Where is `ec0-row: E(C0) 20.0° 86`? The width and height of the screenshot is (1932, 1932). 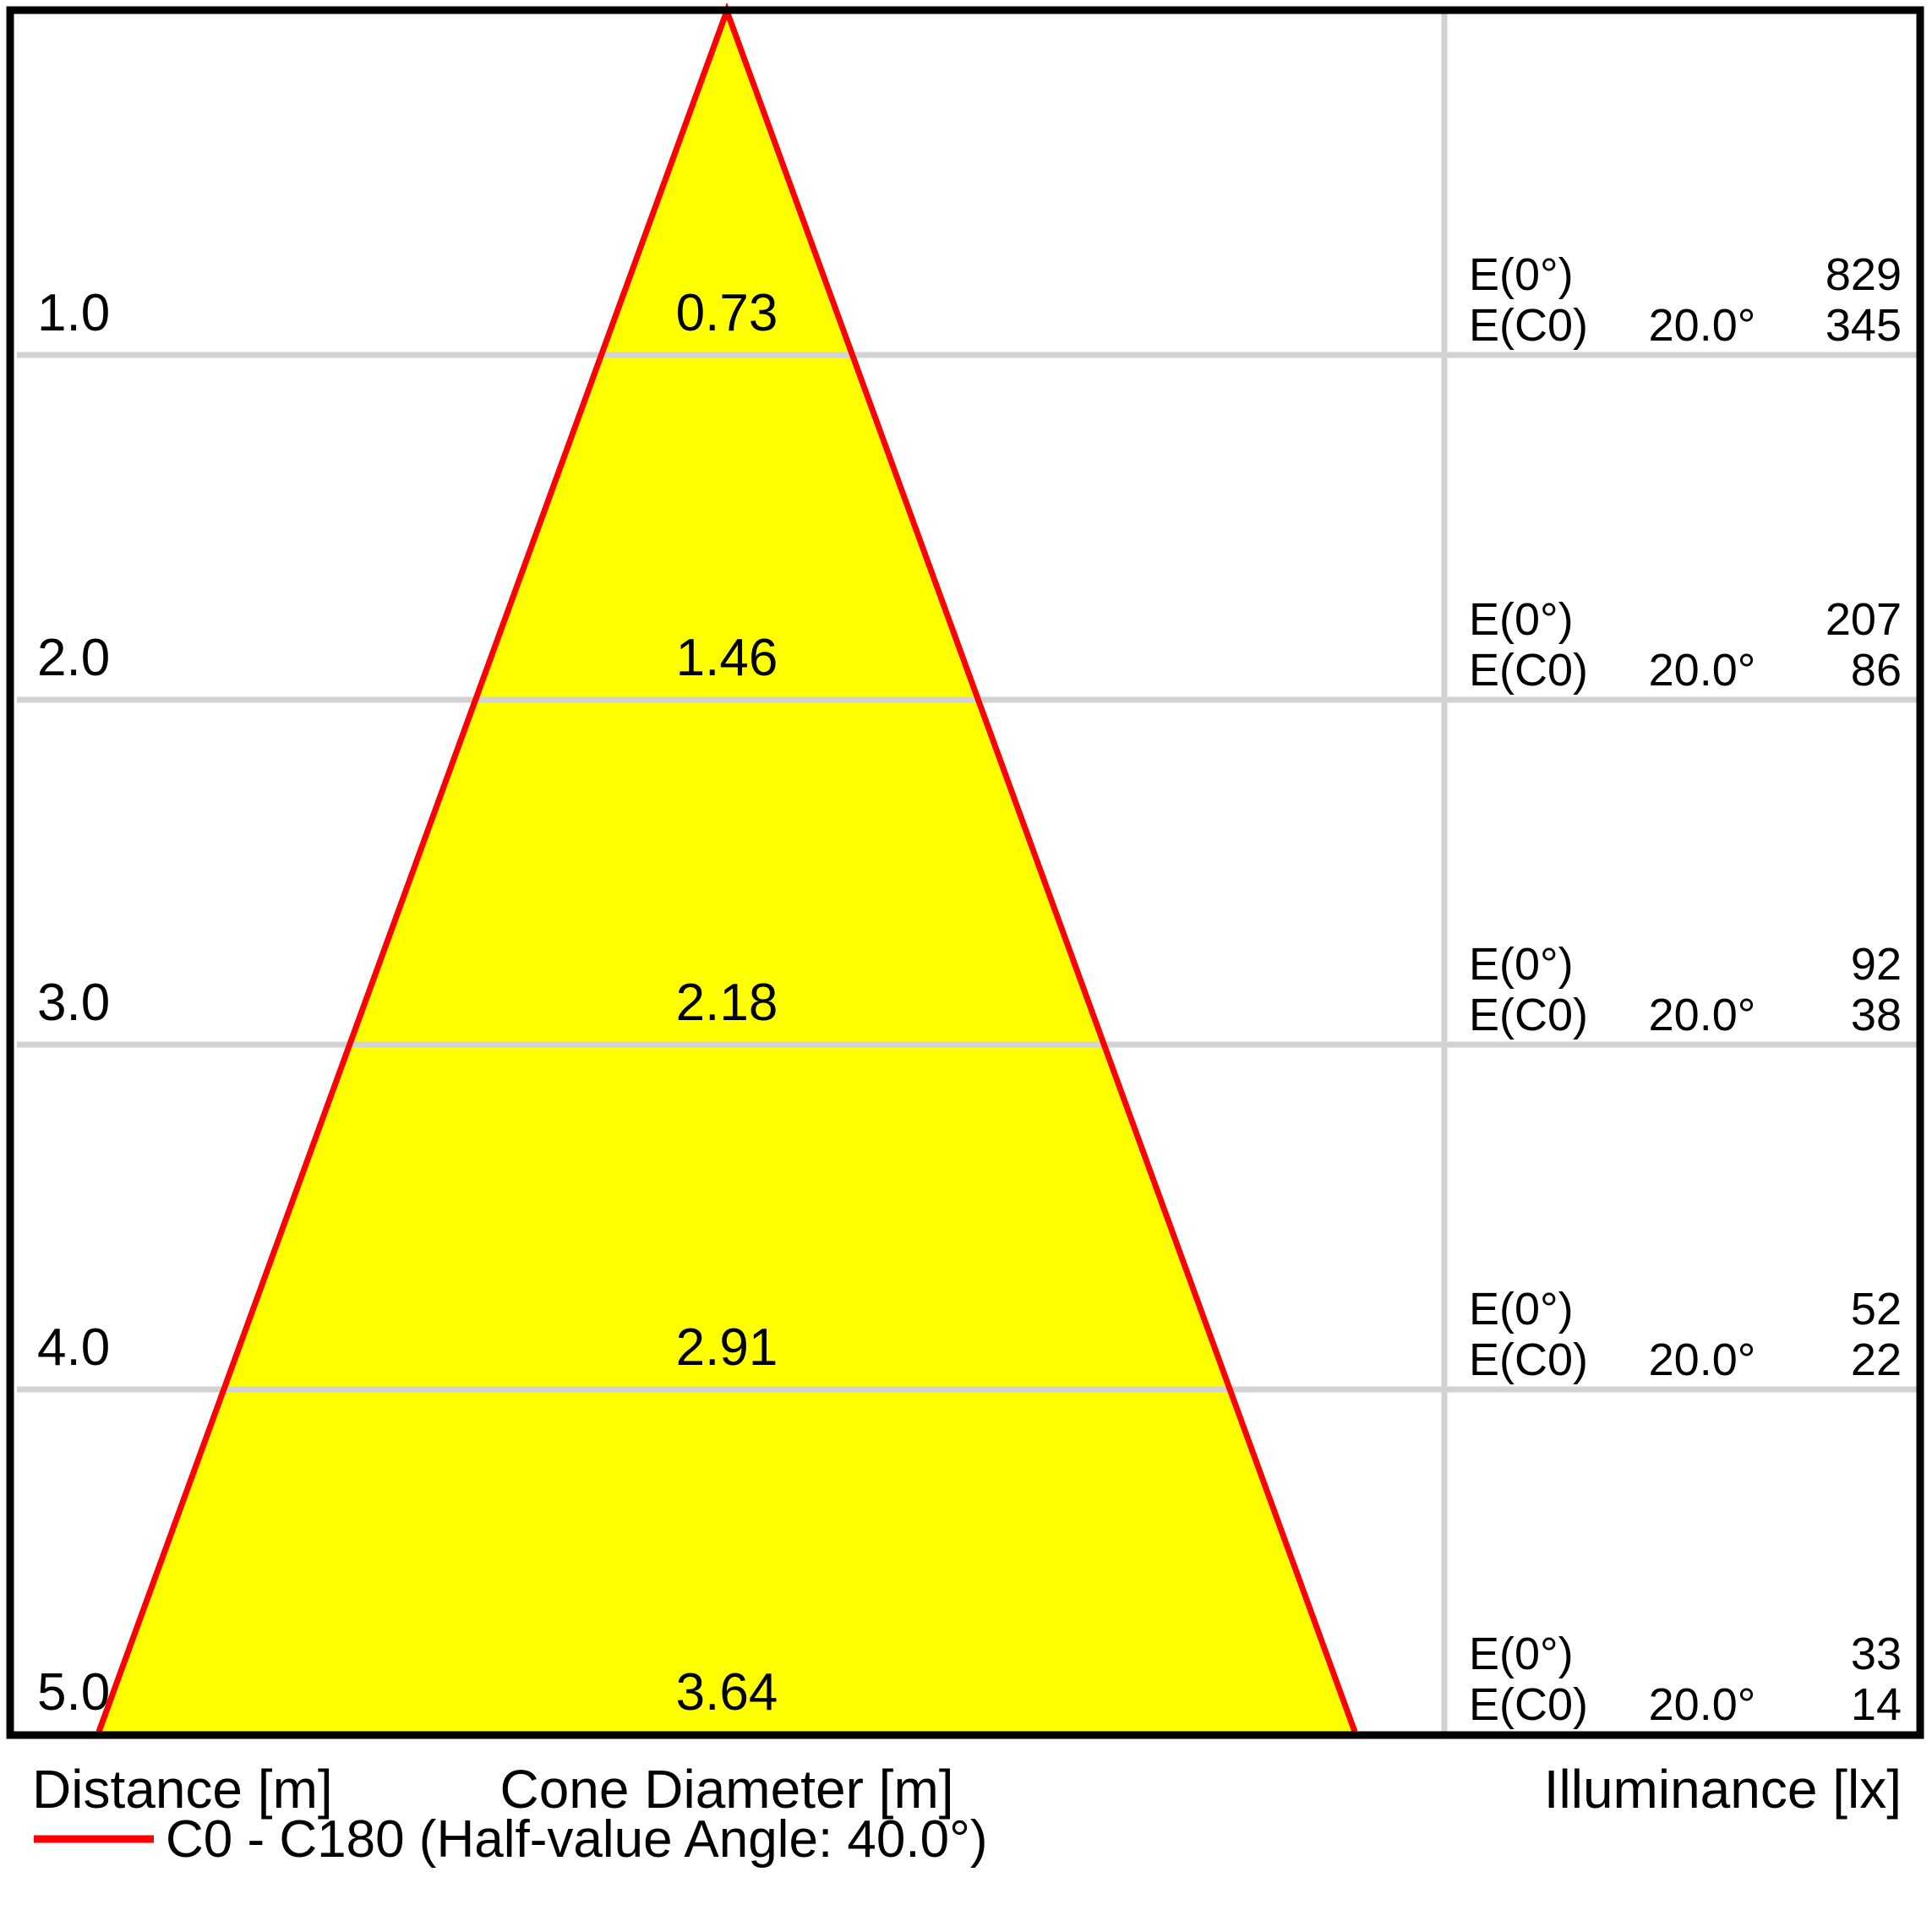 ec0-row: E(C0) 20.0° 86 is located at coordinates (1685, 670).